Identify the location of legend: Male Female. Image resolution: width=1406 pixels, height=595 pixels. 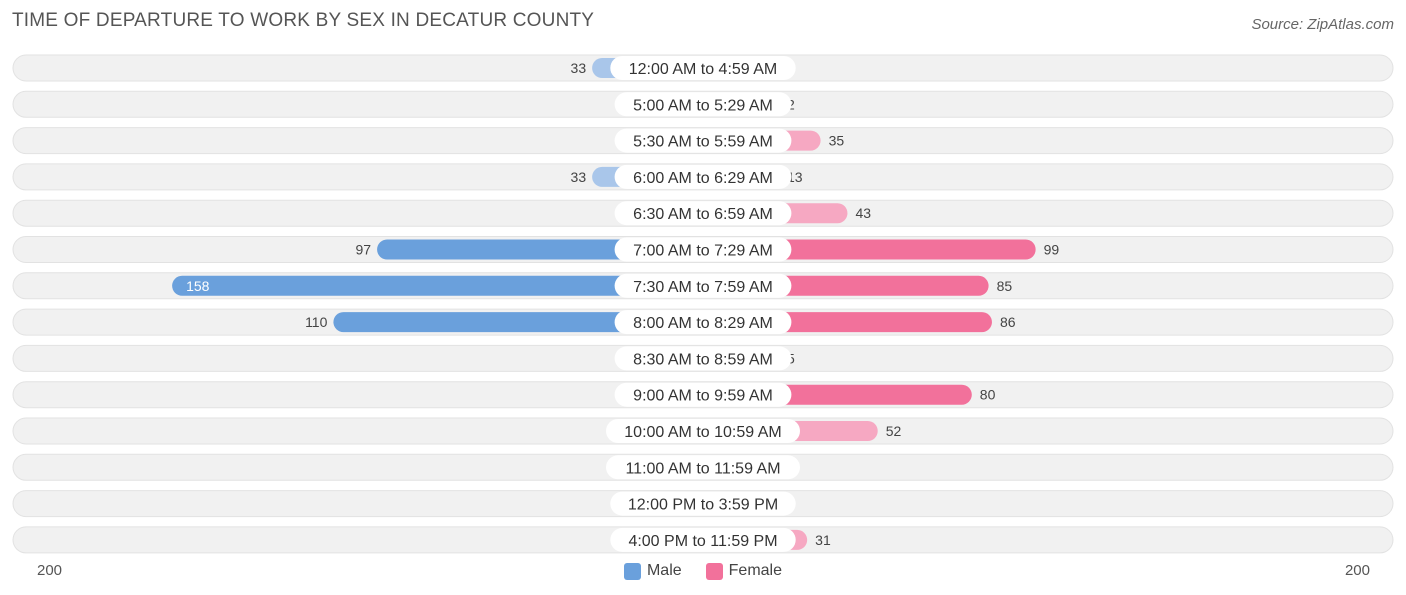
(703, 571).